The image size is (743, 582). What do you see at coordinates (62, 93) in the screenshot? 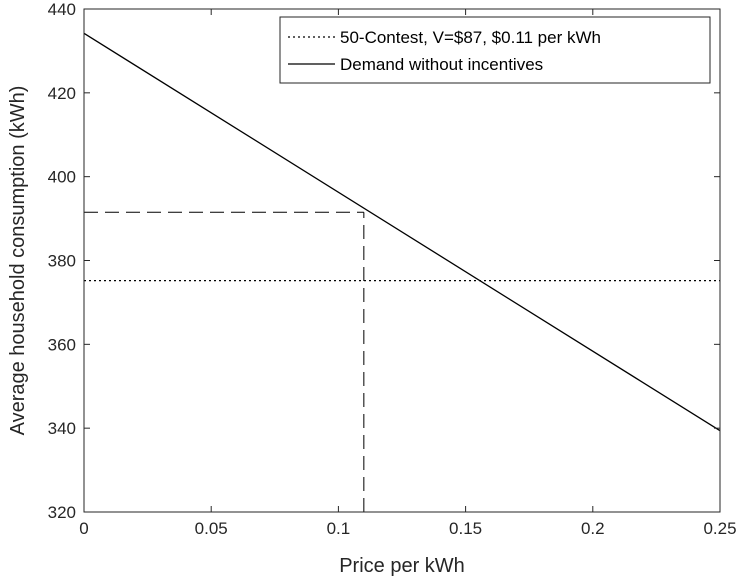
I see `y-tick-label: 420` at bounding box center [62, 93].